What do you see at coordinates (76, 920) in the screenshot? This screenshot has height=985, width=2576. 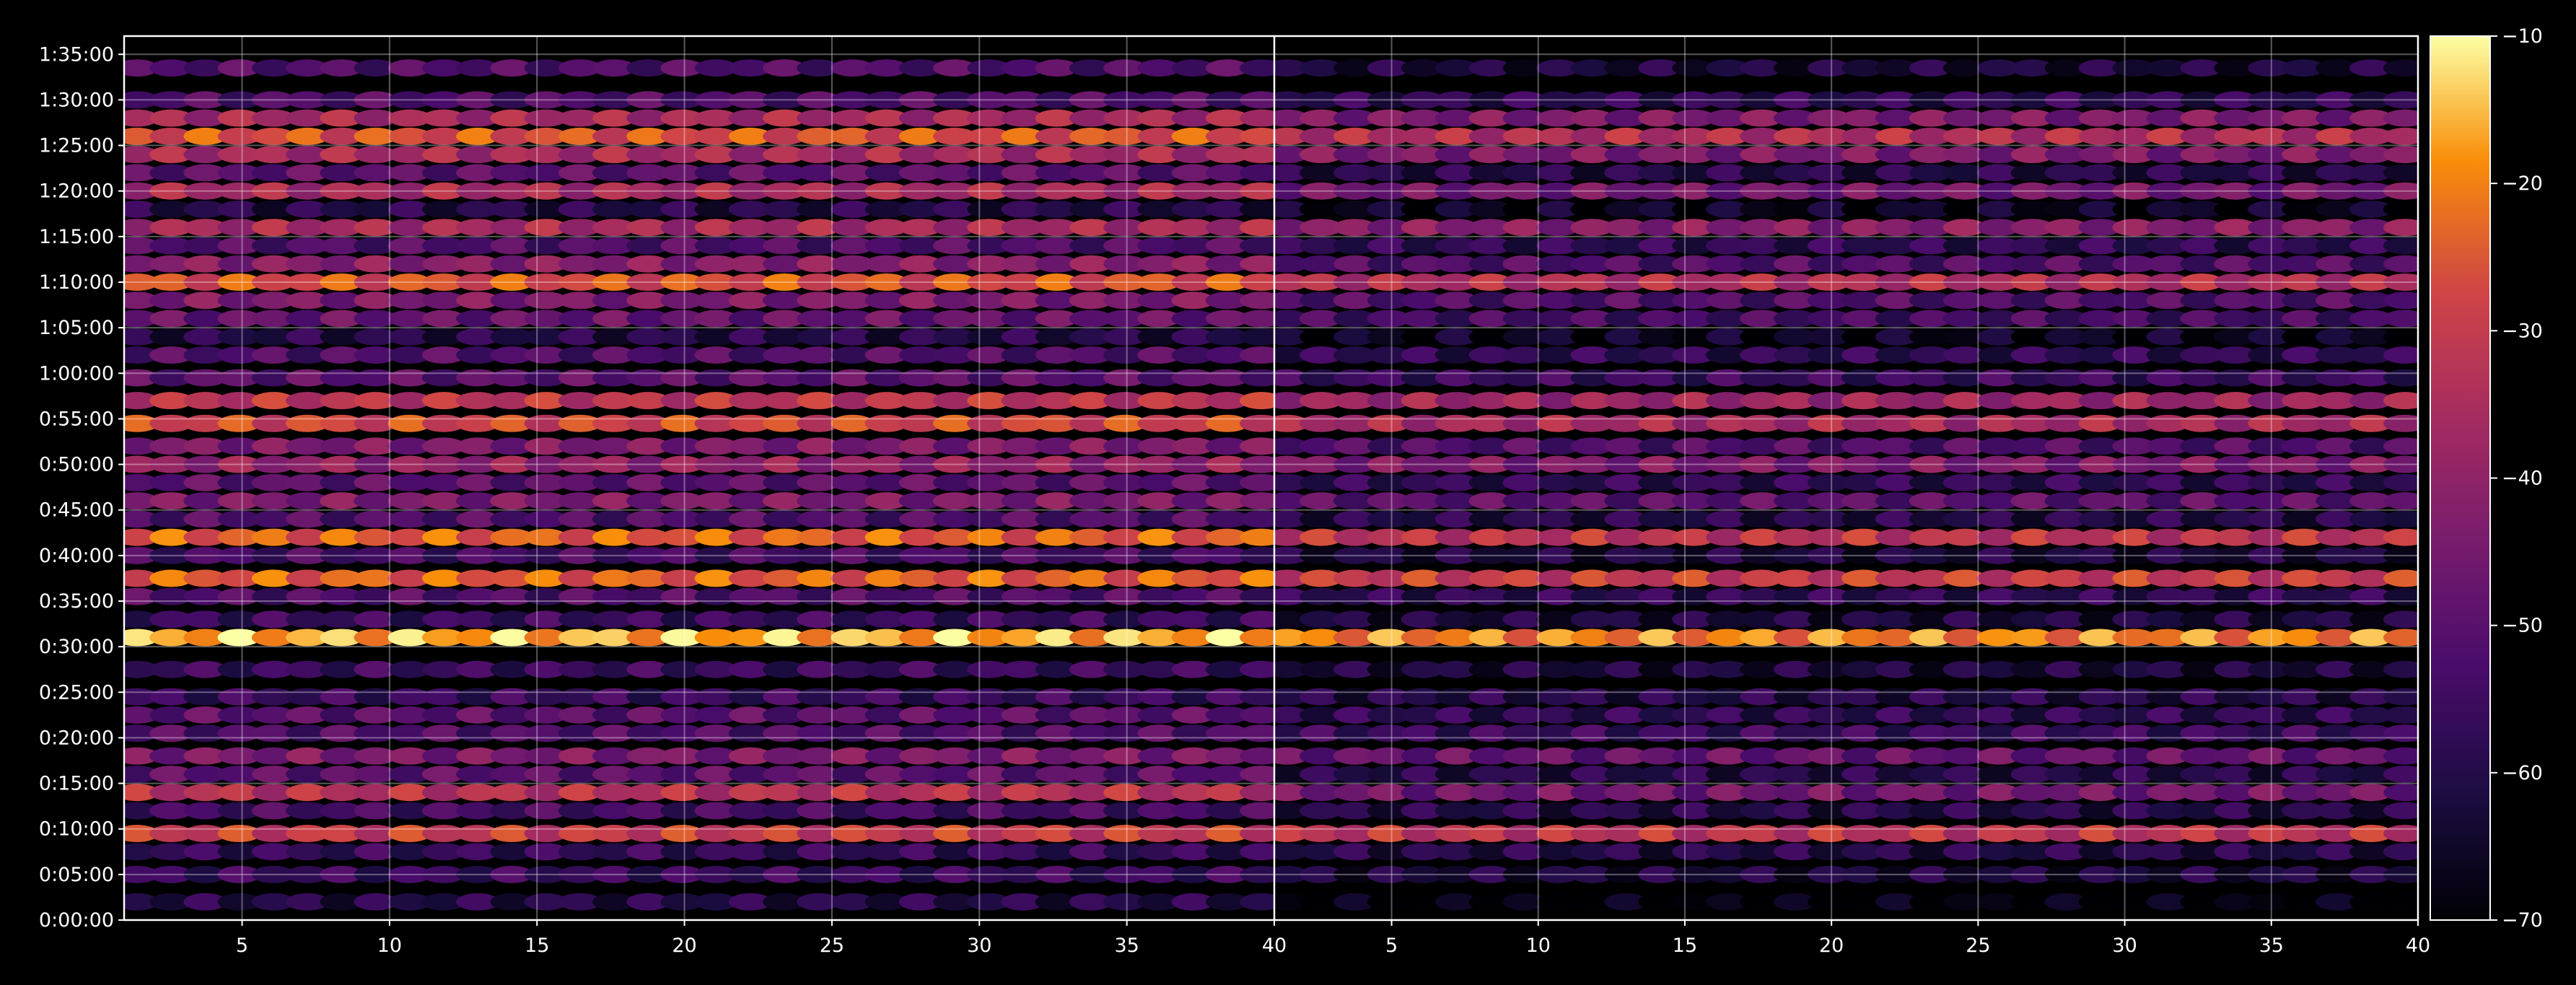 I see `y-tick-label: 0:00:00` at bounding box center [76, 920].